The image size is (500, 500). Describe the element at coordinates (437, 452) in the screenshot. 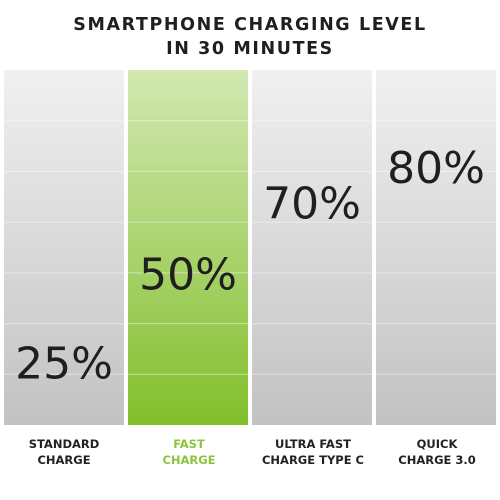

I see `category-label-quick-charge: QUICK CHARGE 3.0` at that location.